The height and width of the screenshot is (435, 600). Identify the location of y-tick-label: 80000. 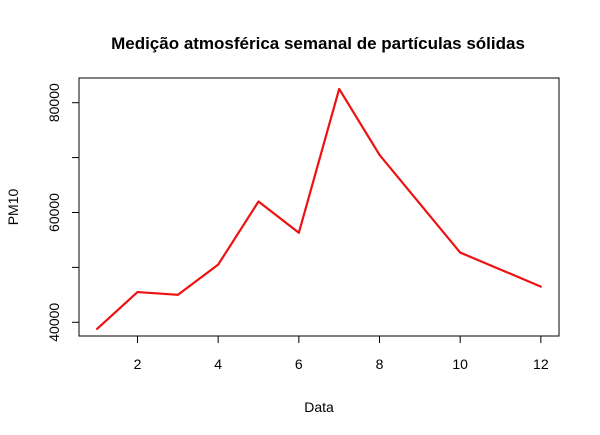
(54, 102).